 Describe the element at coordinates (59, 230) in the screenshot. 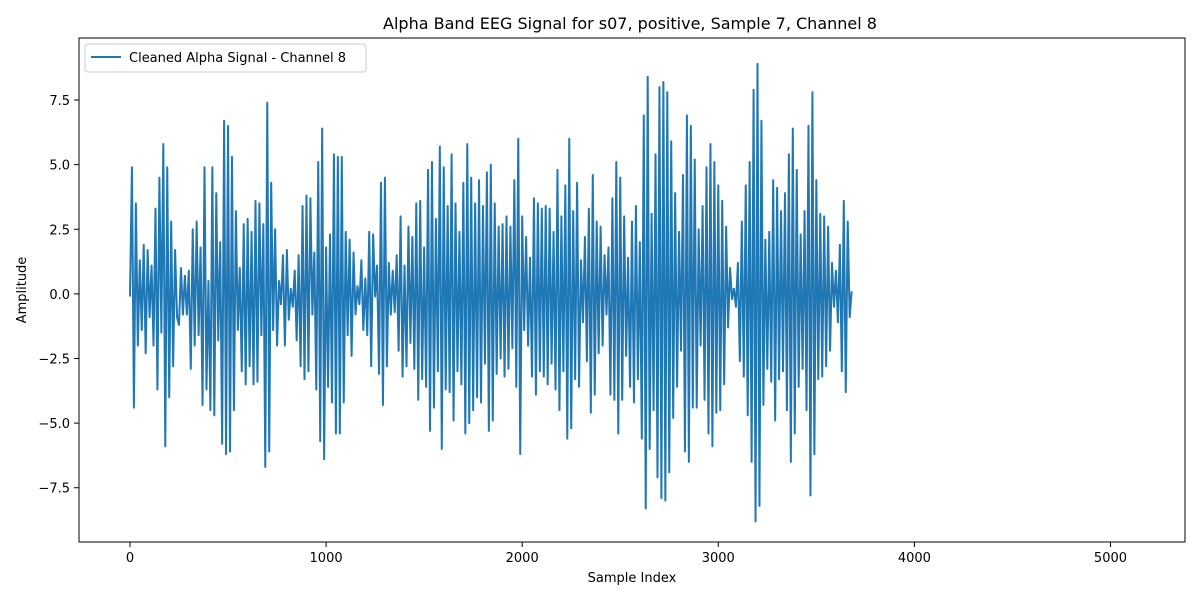

I see `y-tick-label: 2.5` at that location.